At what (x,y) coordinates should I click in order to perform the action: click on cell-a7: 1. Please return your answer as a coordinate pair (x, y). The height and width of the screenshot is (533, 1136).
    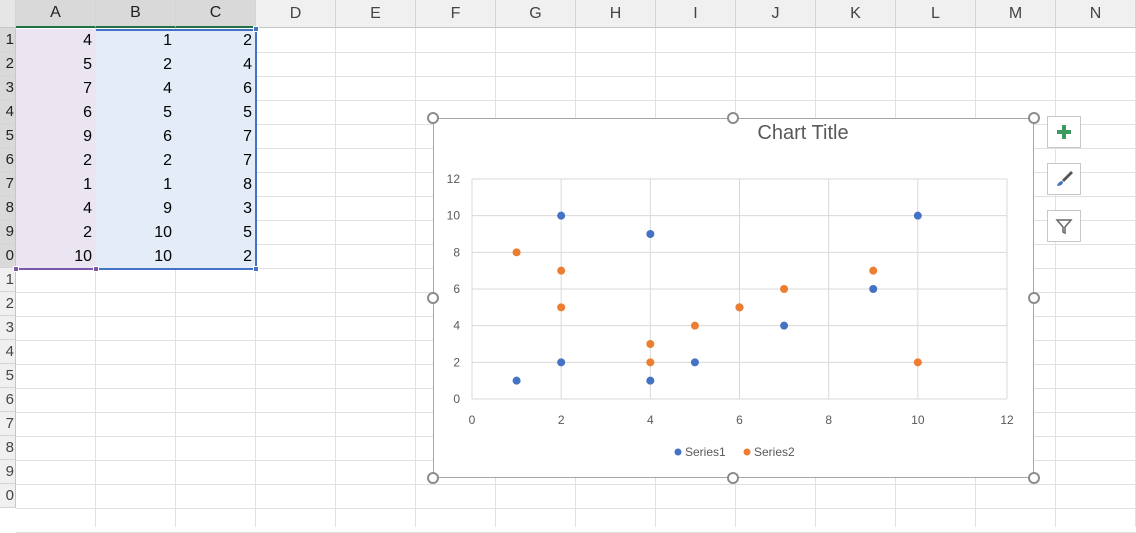
    Looking at the image, I should click on (87, 184).